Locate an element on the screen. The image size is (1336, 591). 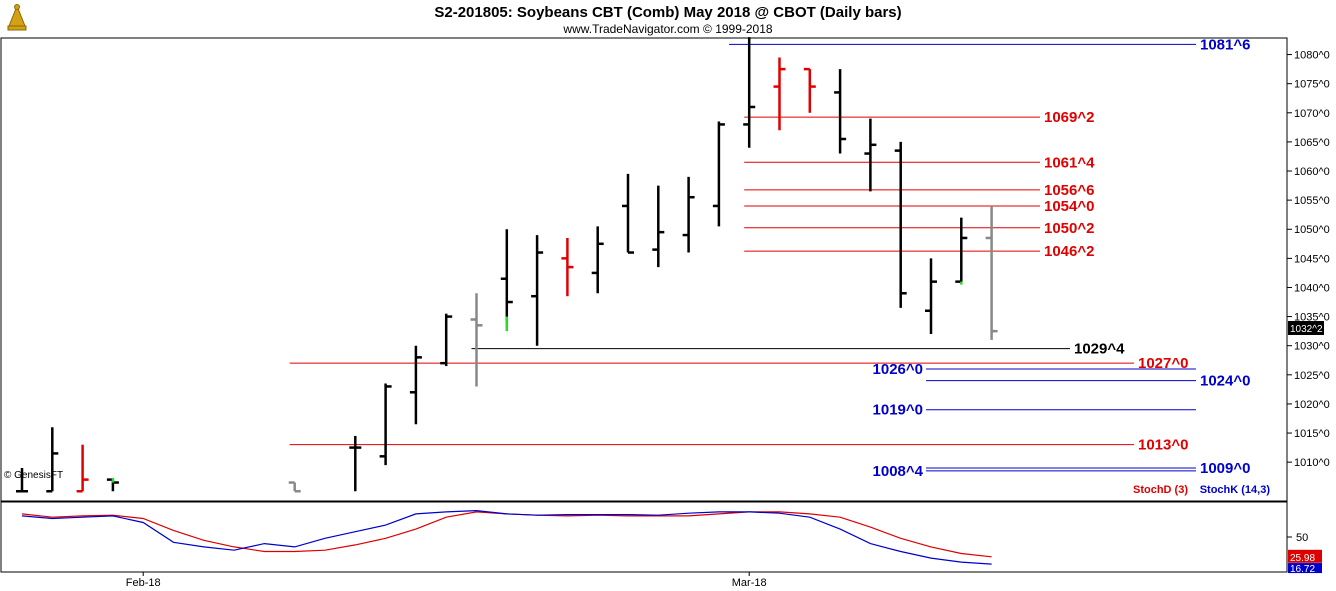
level-label: 1050^2 is located at coordinates (1069, 228).